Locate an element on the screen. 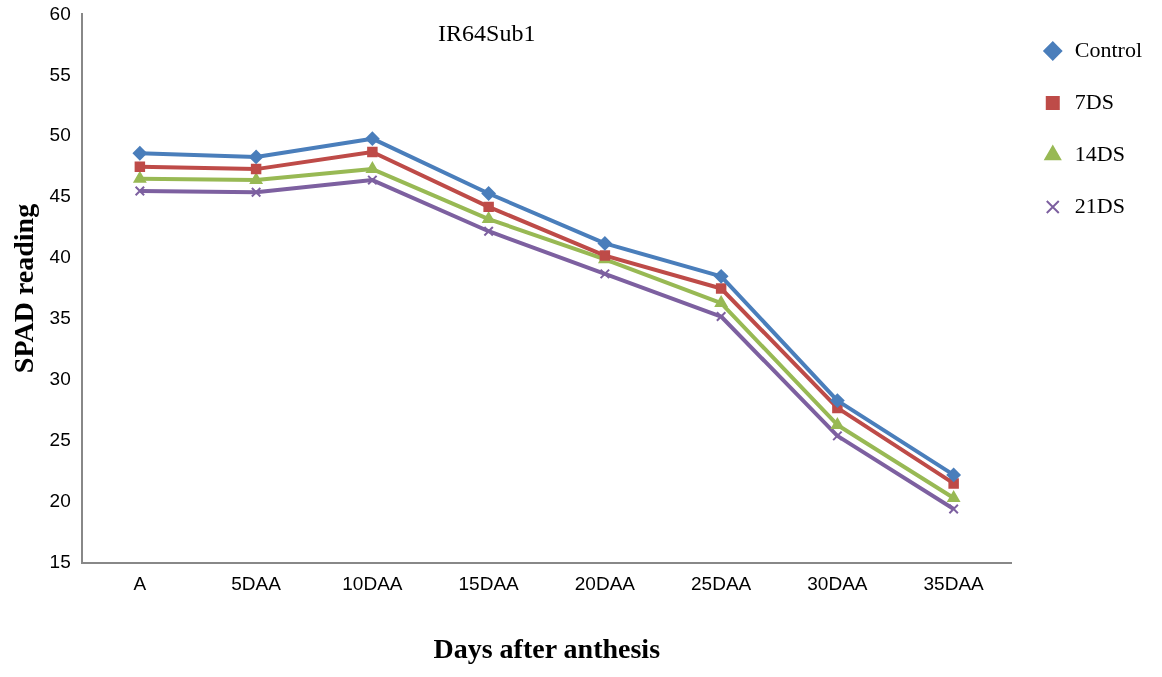 This screenshot has width=1162, height=677. x-tick-label: 5DAA is located at coordinates (256, 584).